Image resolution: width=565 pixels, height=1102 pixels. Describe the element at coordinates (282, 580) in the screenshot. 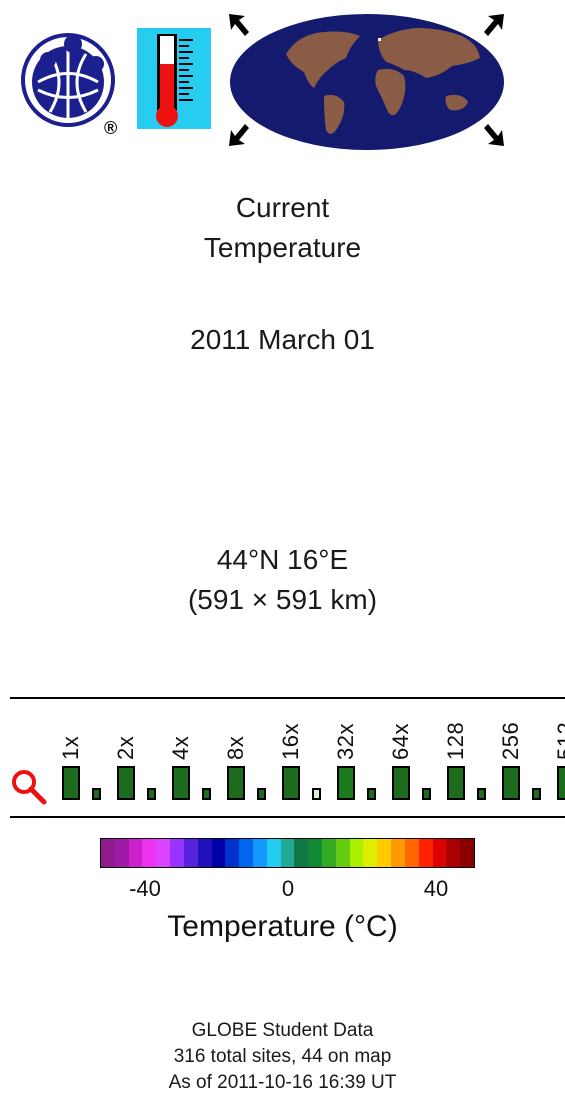

I see `location-info: 44°N 16°E (591 × 591 km)` at that location.